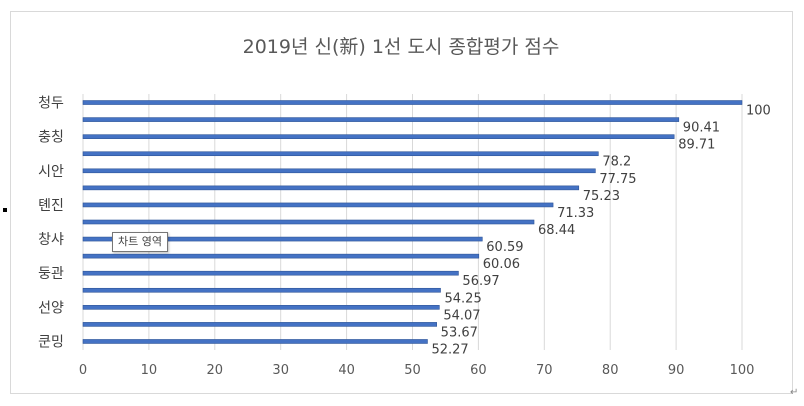 This screenshot has height=406, width=804. What do you see at coordinates (280, 370) in the screenshot?
I see `x-tick-label-3: 30` at bounding box center [280, 370].